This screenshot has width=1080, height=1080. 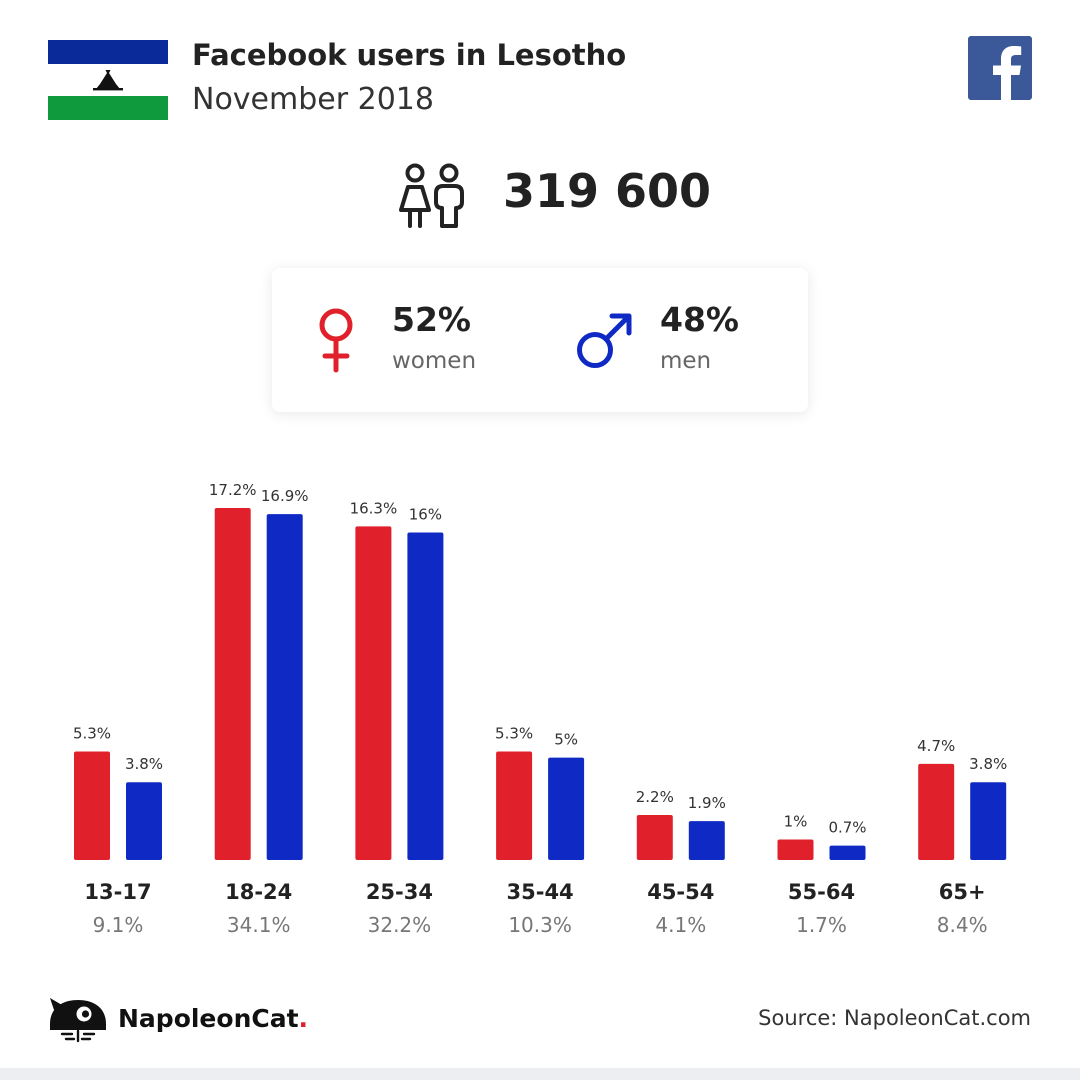 I want to click on age-group-total: 32.2%, so click(x=400, y=925).